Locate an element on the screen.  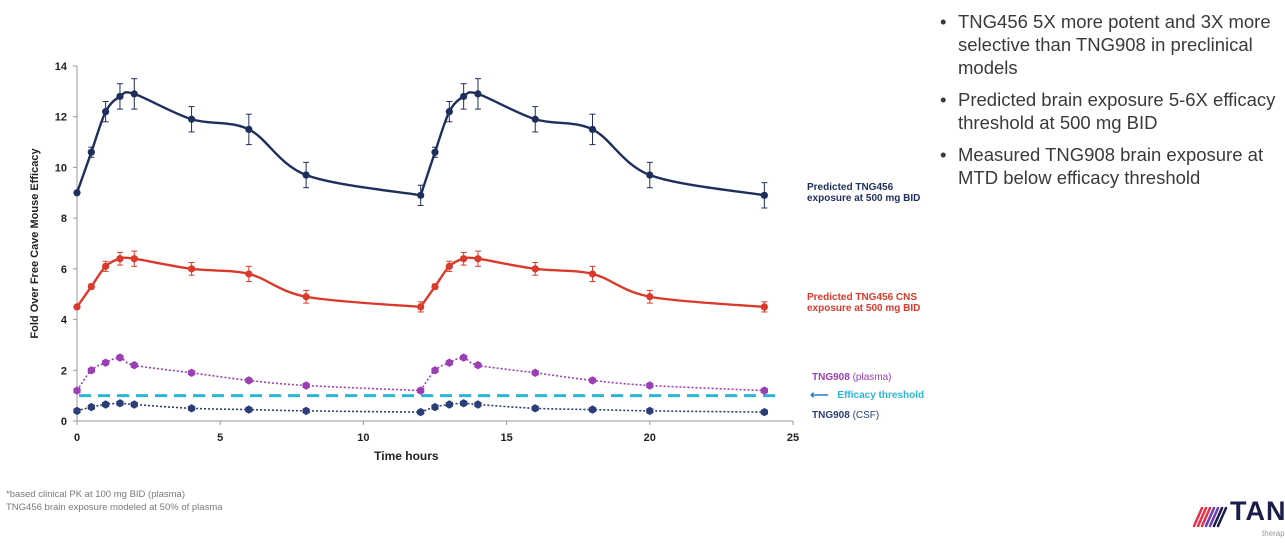
annotation-csf-name: TNG908 is located at coordinates (831, 415).